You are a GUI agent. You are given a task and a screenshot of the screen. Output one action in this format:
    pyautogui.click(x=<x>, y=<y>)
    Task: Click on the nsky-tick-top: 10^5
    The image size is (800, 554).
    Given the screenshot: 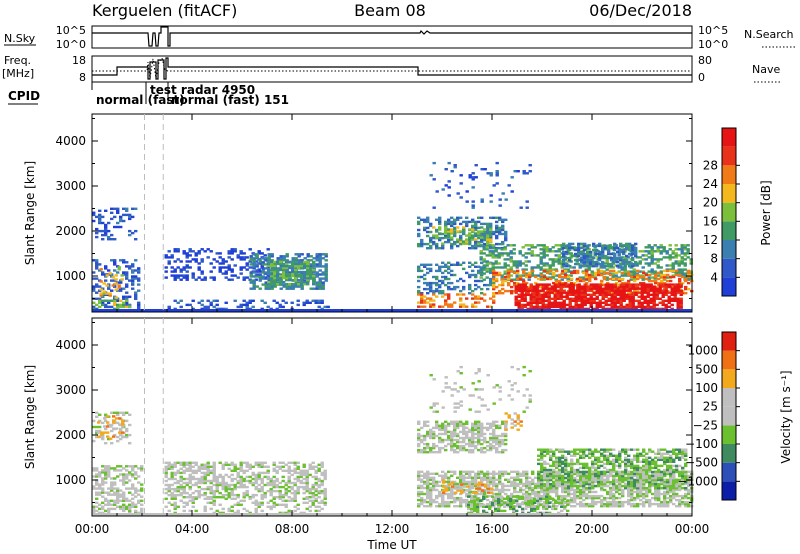 What is the action you would take?
    pyautogui.click(x=71, y=30)
    